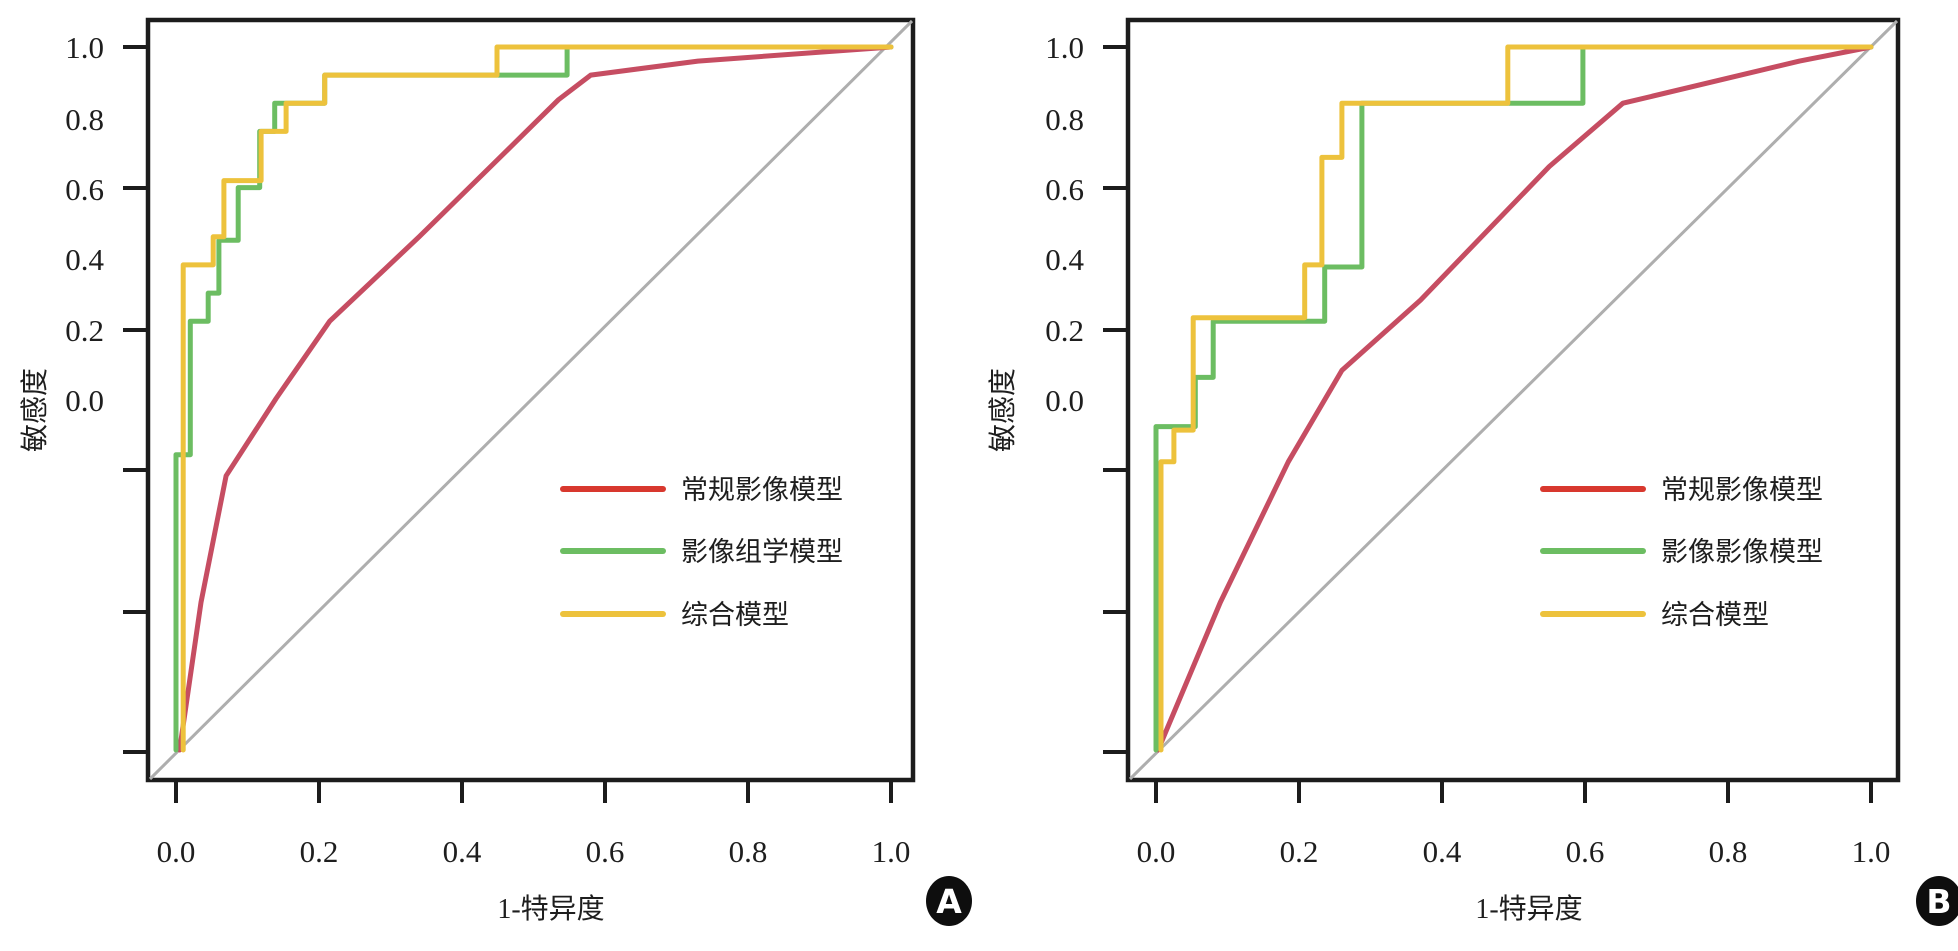 The height and width of the screenshot is (951, 1958). I want to click on y-tick-label-B-0.0: 0.0, so click(1064, 400).